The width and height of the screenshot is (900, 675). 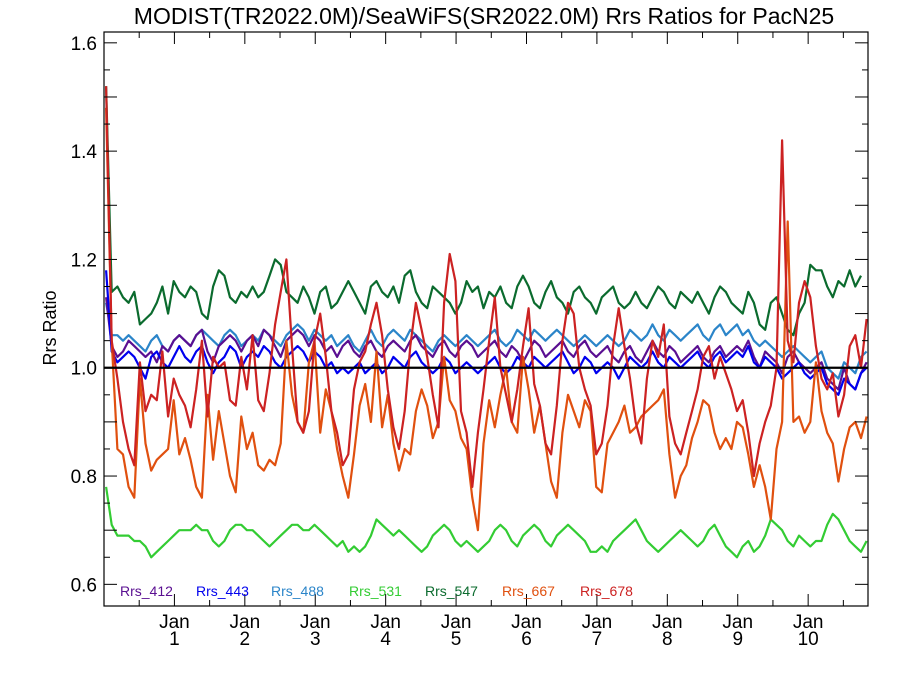 I want to click on legend-item-rrs-678: Rrs_678, so click(x=606, y=591).